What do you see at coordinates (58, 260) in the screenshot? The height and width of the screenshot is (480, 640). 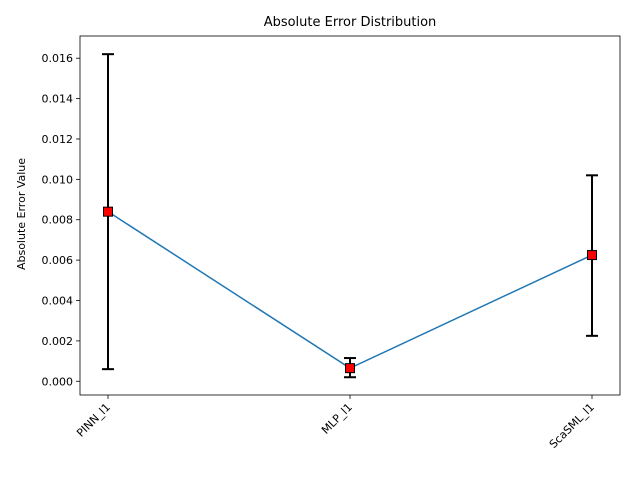 I see `y-tick-label: 0.006` at bounding box center [58, 260].